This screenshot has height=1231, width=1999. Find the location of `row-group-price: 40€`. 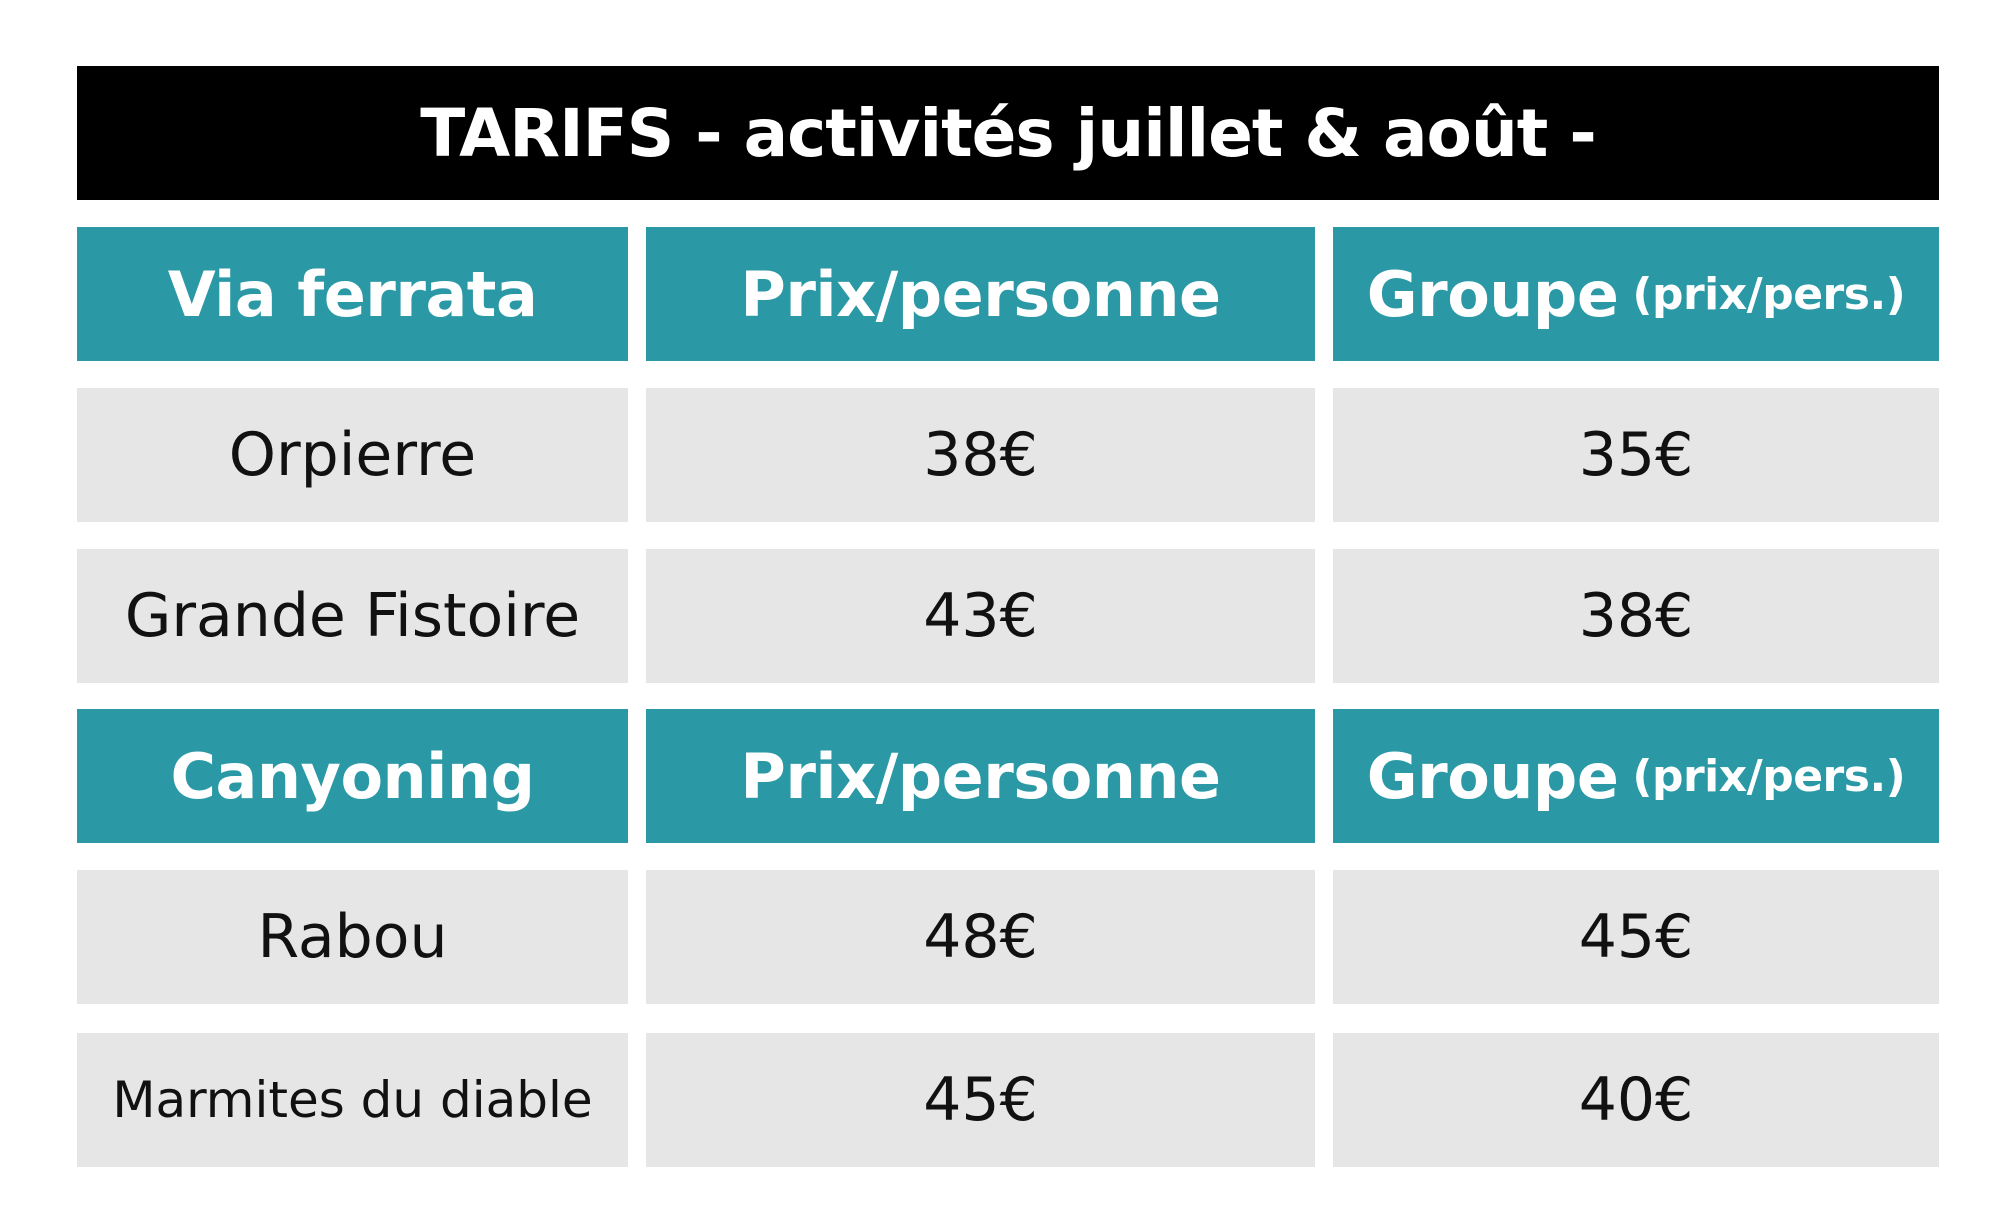

row-group-price: 40€ is located at coordinates (1636, 1100).